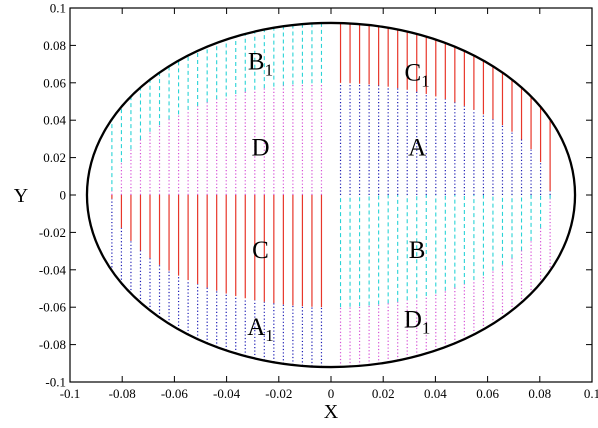  Describe the element at coordinates (54, 82) in the screenshot. I see `y-tick-label: 0.06` at that location.